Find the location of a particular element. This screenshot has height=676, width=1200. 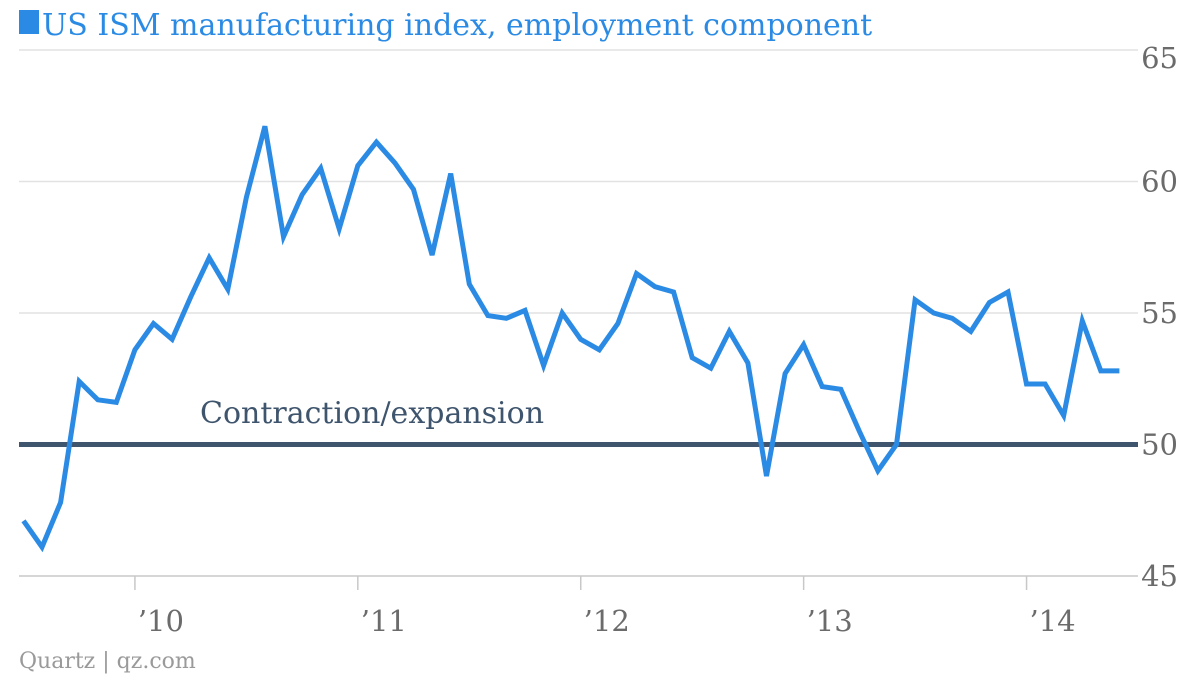

y-tick-label: 55 is located at coordinates (1159, 313).